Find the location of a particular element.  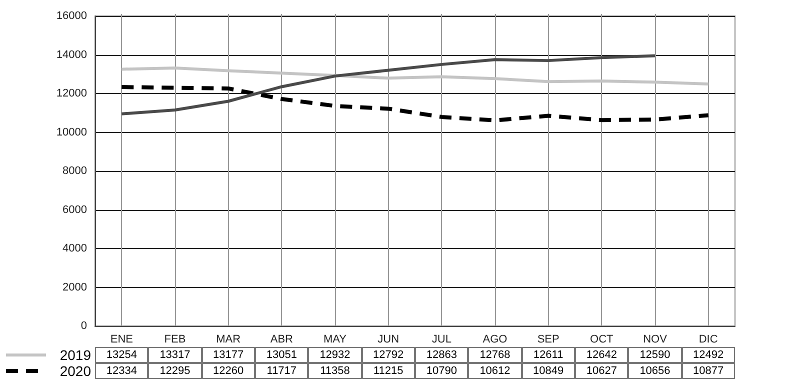

x-tick-label: JUN is located at coordinates (389, 340).